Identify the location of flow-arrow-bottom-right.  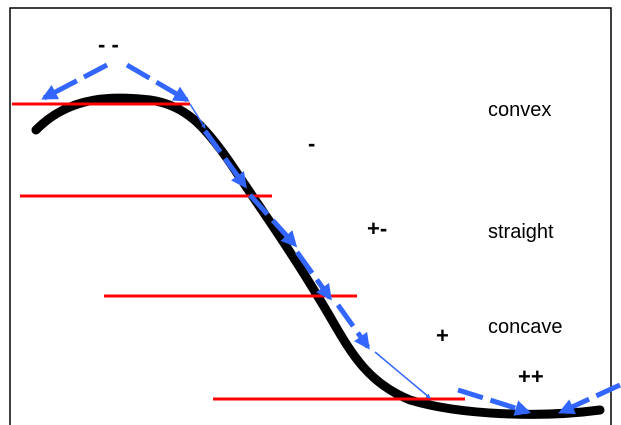
(589, 398).